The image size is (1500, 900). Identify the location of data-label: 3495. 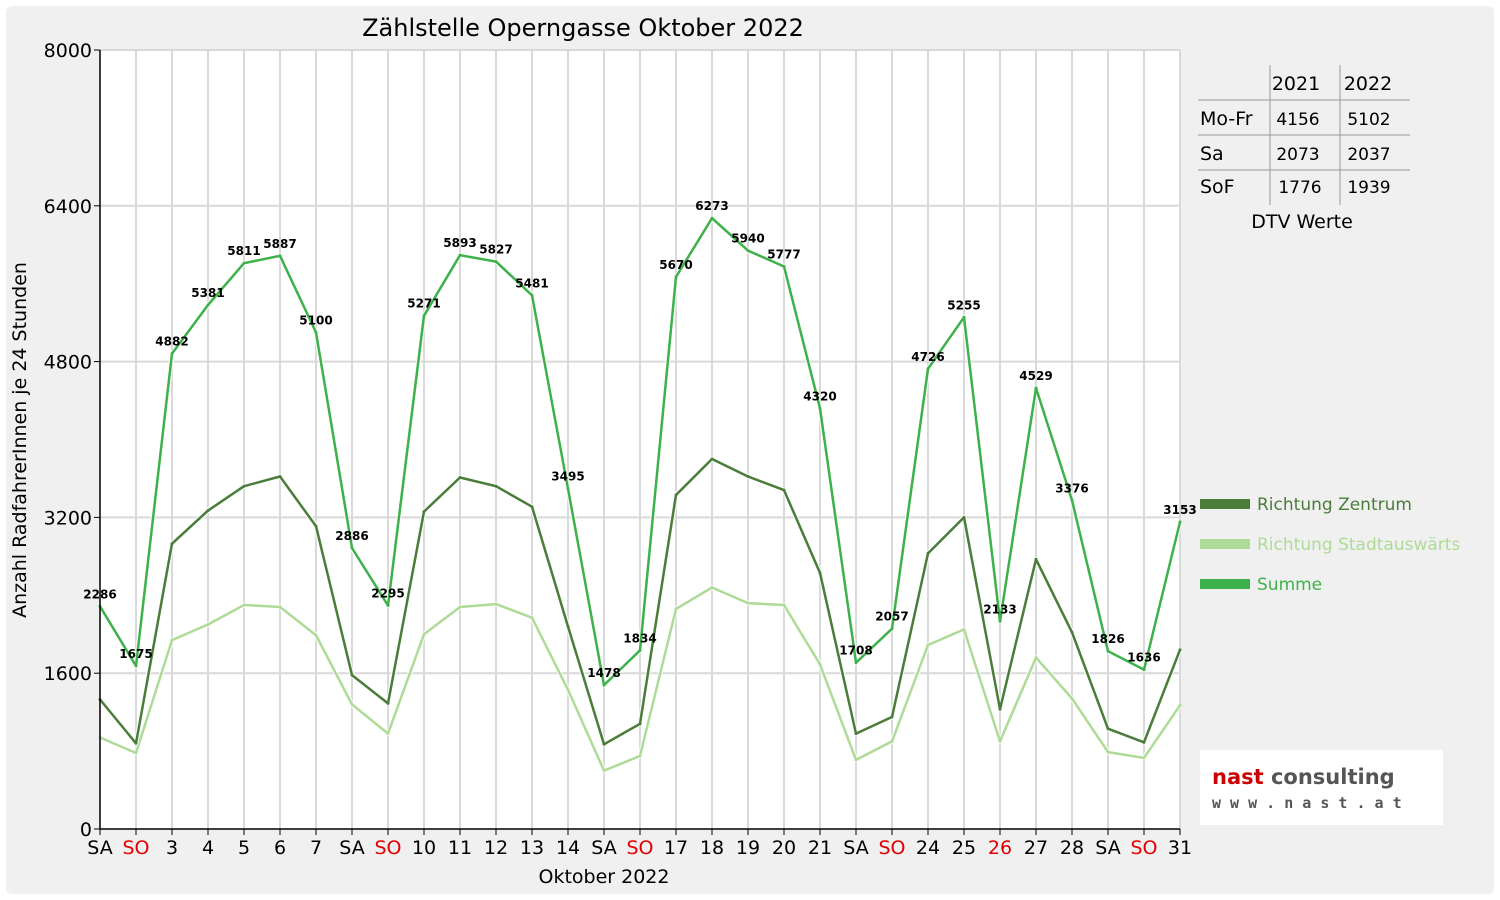
(567, 477).